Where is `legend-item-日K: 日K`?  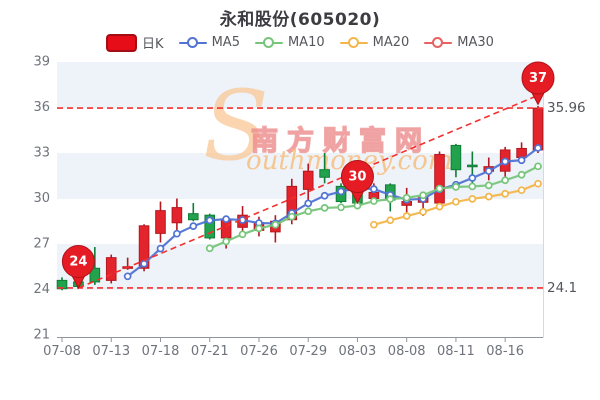 legend-item-日K: 日K is located at coordinates (135, 42).